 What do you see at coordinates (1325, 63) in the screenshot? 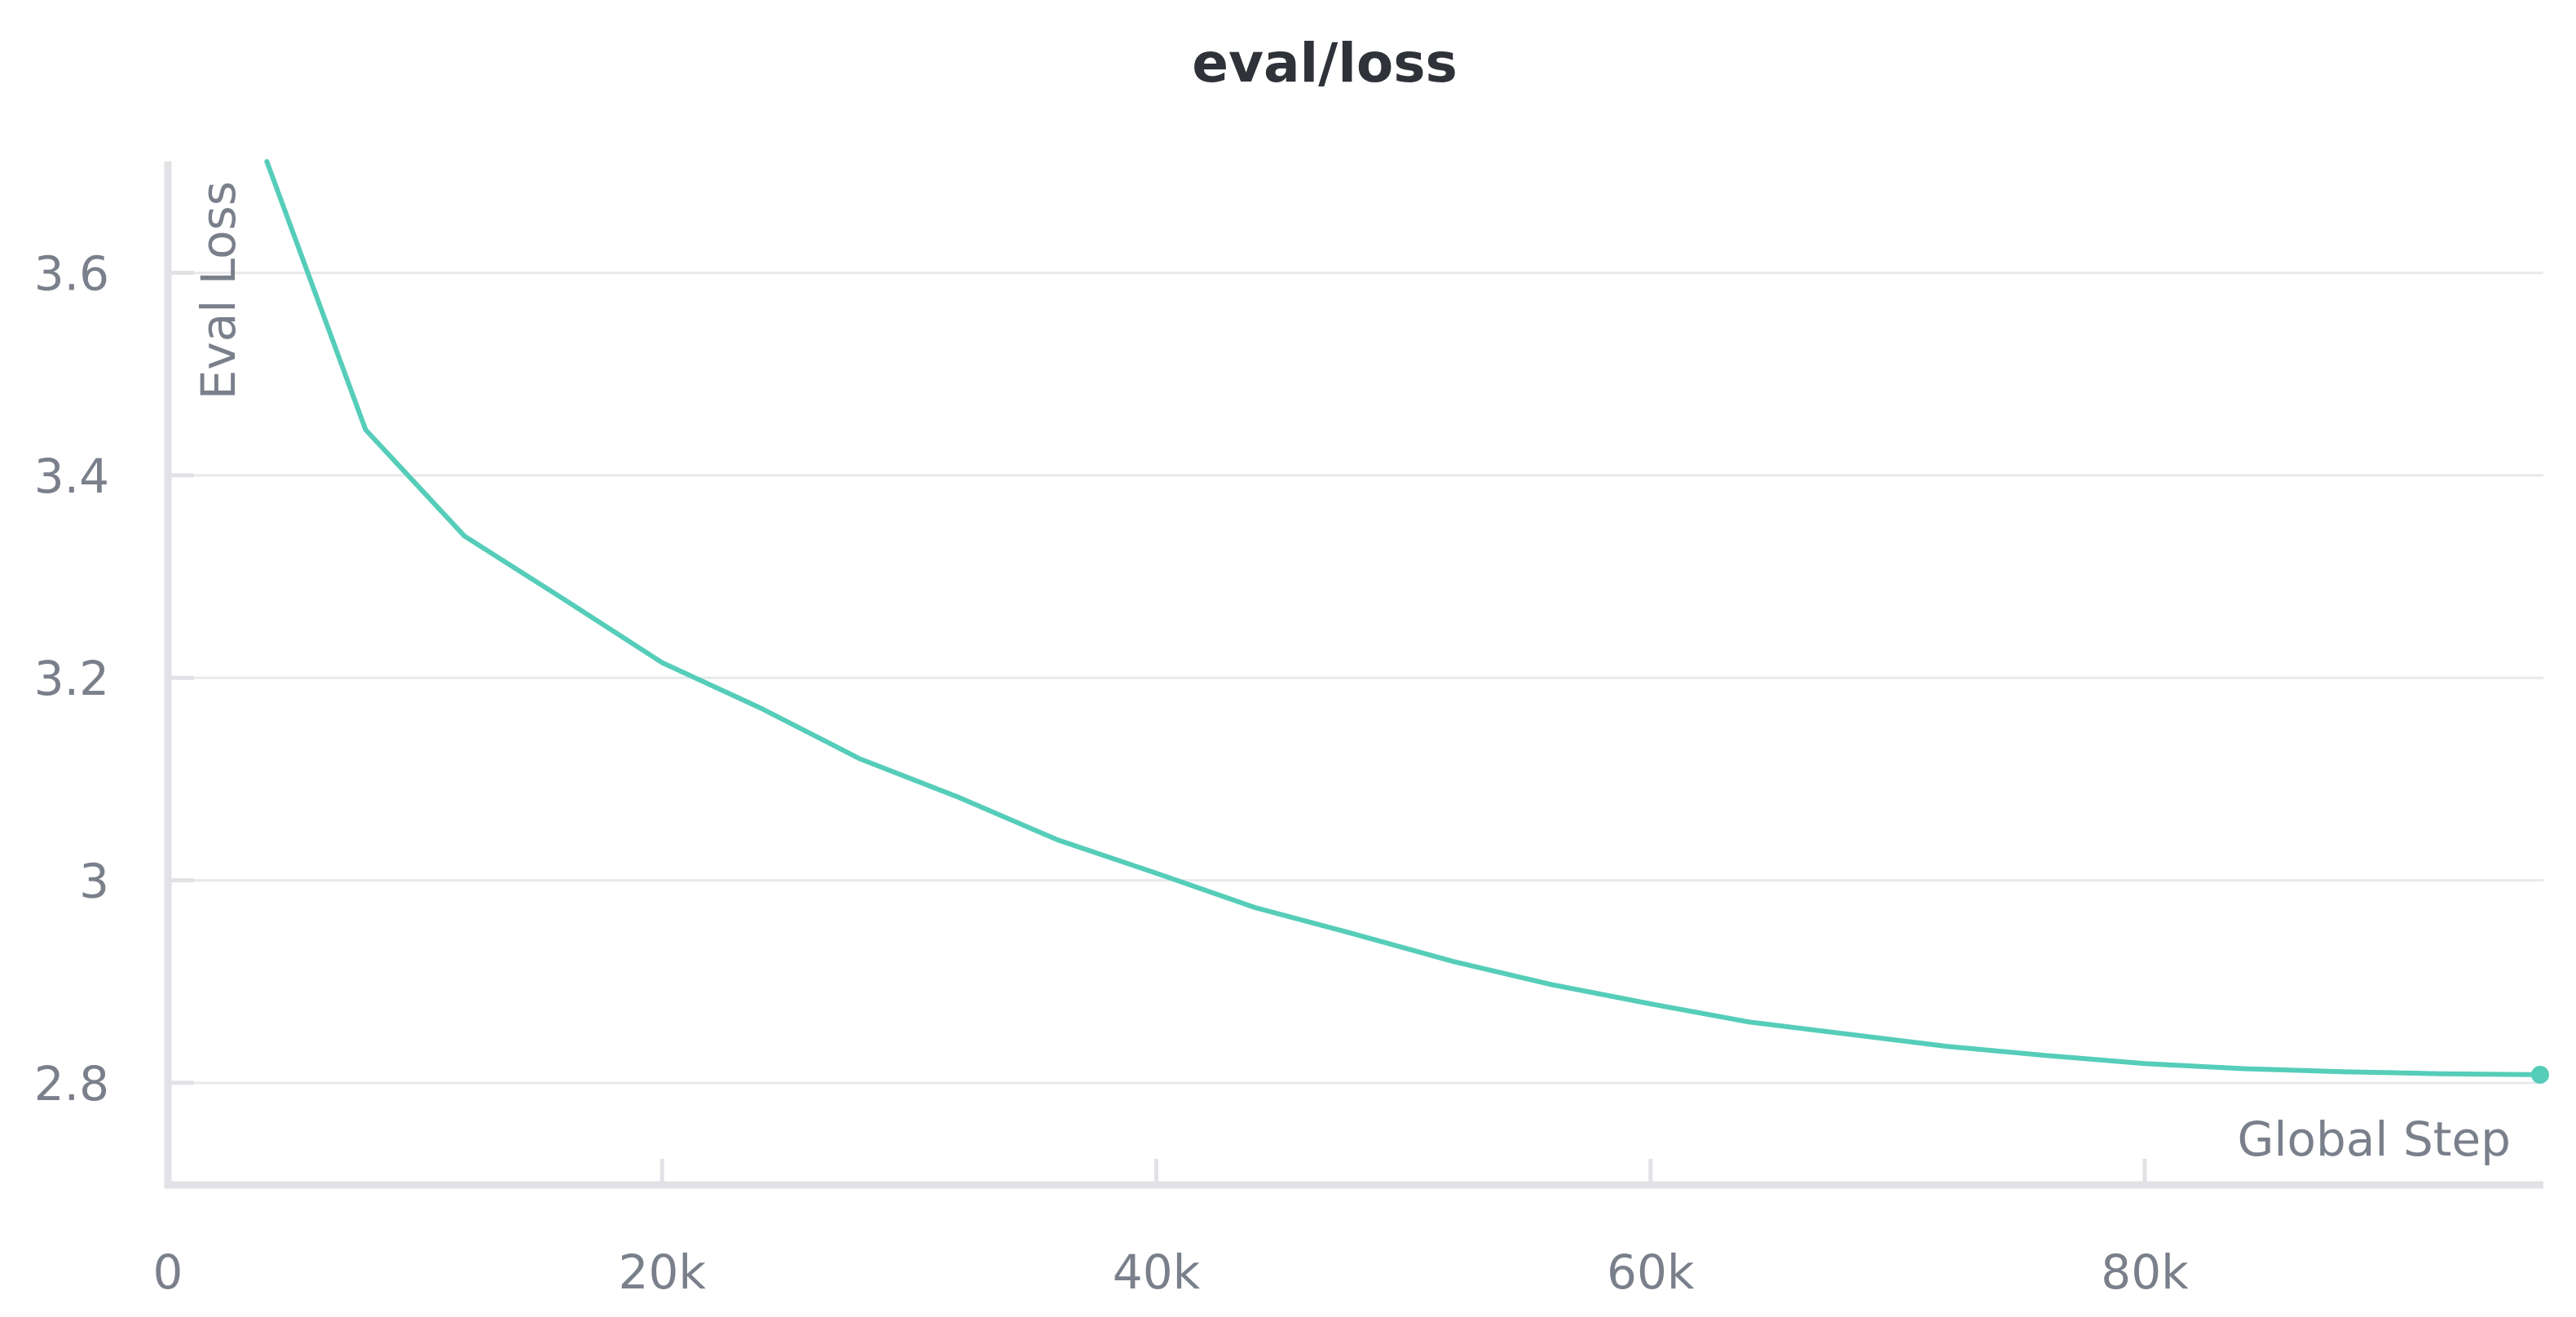
I see `chart-title: eval/loss` at bounding box center [1325, 63].